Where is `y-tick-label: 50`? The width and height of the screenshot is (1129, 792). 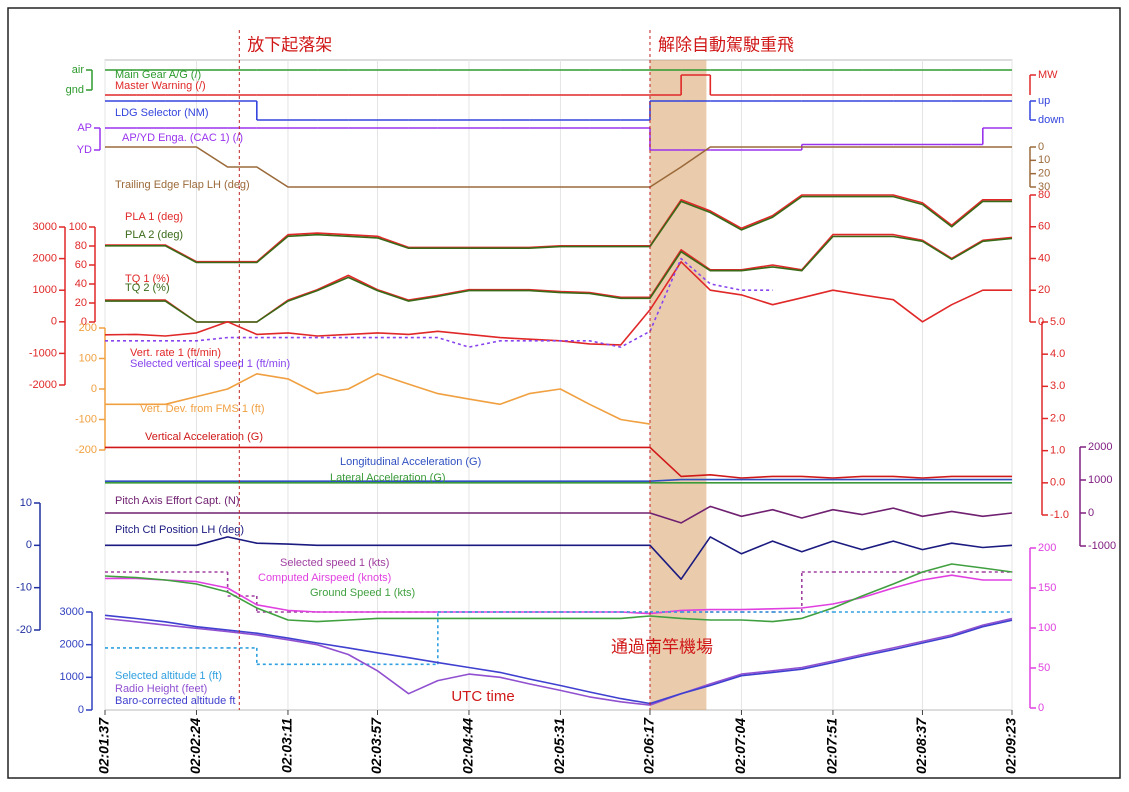 y-tick-label: 50 is located at coordinates (1044, 668).